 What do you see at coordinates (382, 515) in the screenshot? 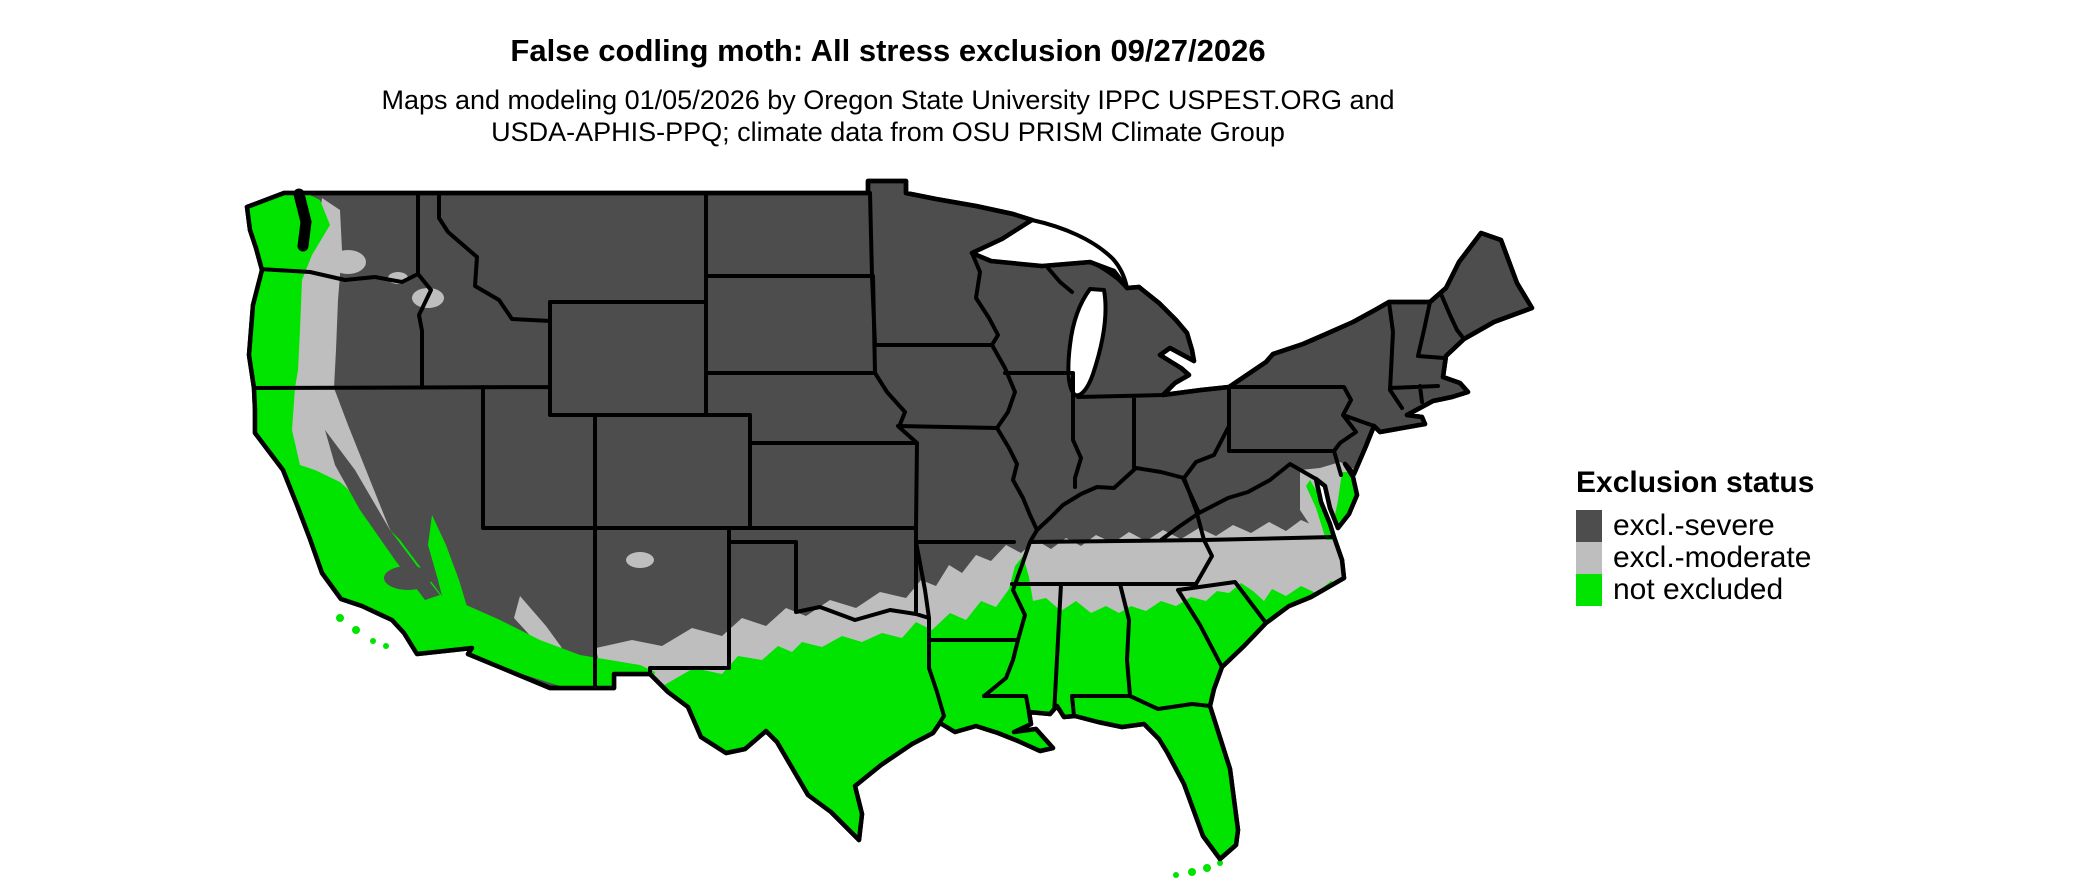
I see `region-patch-severe-overlay` at bounding box center [382, 515].